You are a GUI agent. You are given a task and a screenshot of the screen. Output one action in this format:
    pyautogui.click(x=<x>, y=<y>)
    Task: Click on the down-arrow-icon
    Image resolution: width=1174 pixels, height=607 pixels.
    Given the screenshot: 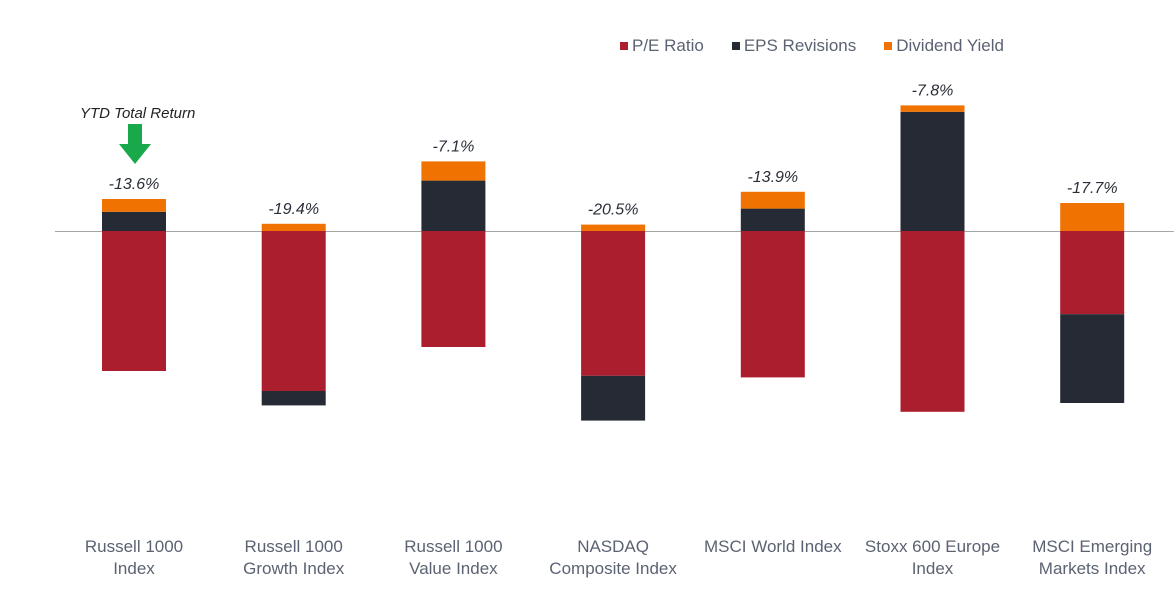 What is the action you would take?
    pyautogui.click(x=135, y=144)
    